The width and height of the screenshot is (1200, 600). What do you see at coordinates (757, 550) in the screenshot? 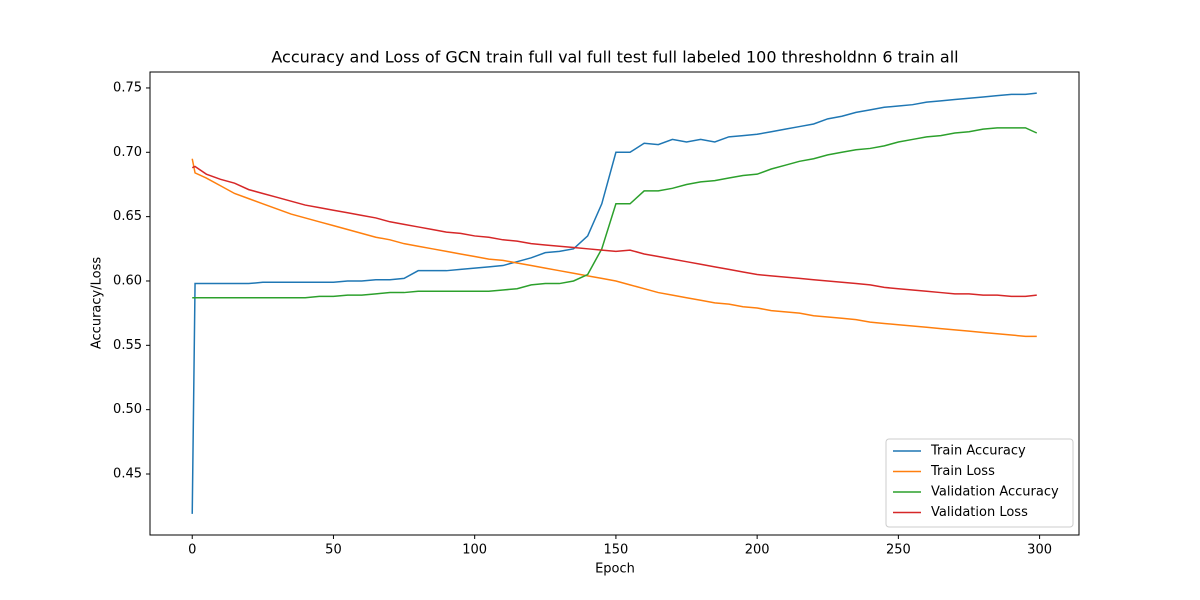
I see `x-tick-label: 200` at bounding box center [757, 550].